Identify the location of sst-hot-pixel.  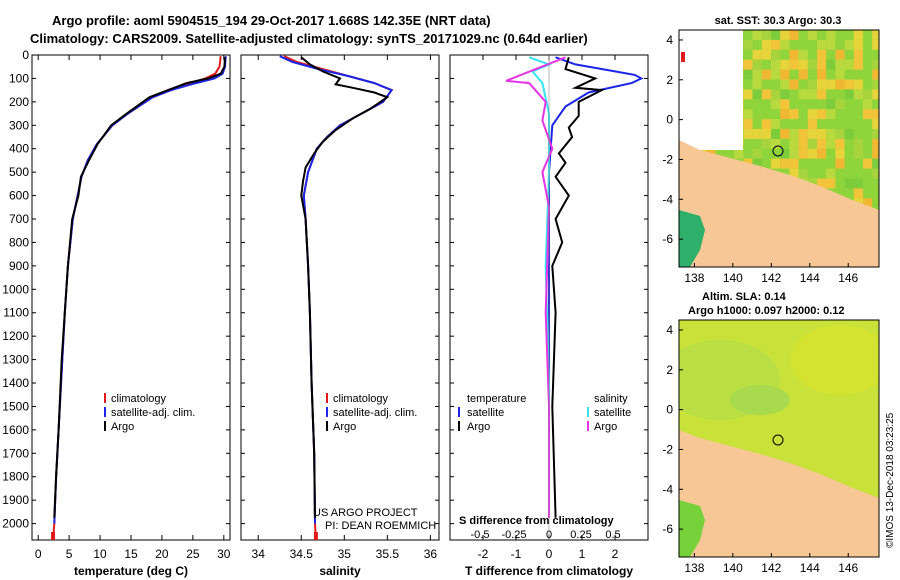
(683, 57).